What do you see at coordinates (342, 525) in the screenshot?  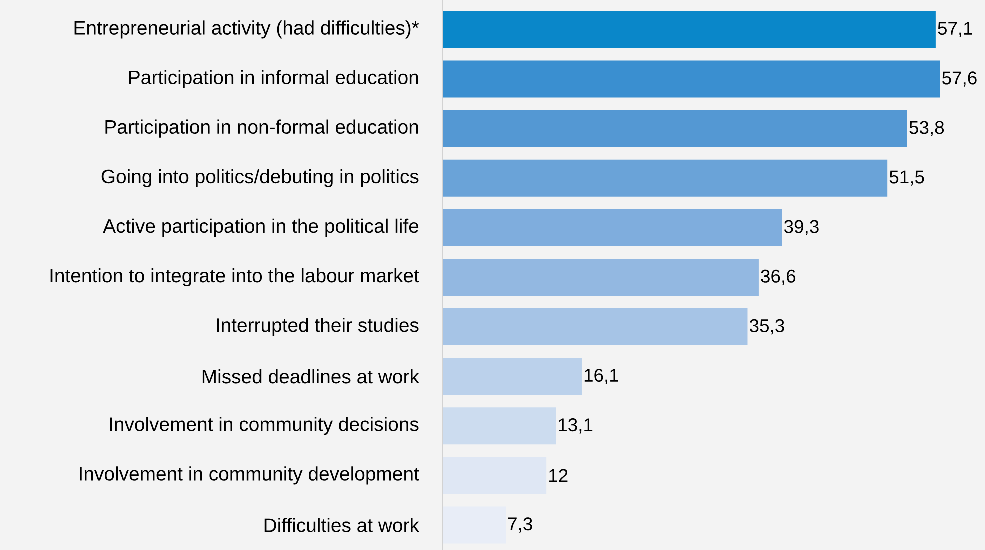 I see `y-tick-label: Difficulties at work` at bounding box center [342, 525].